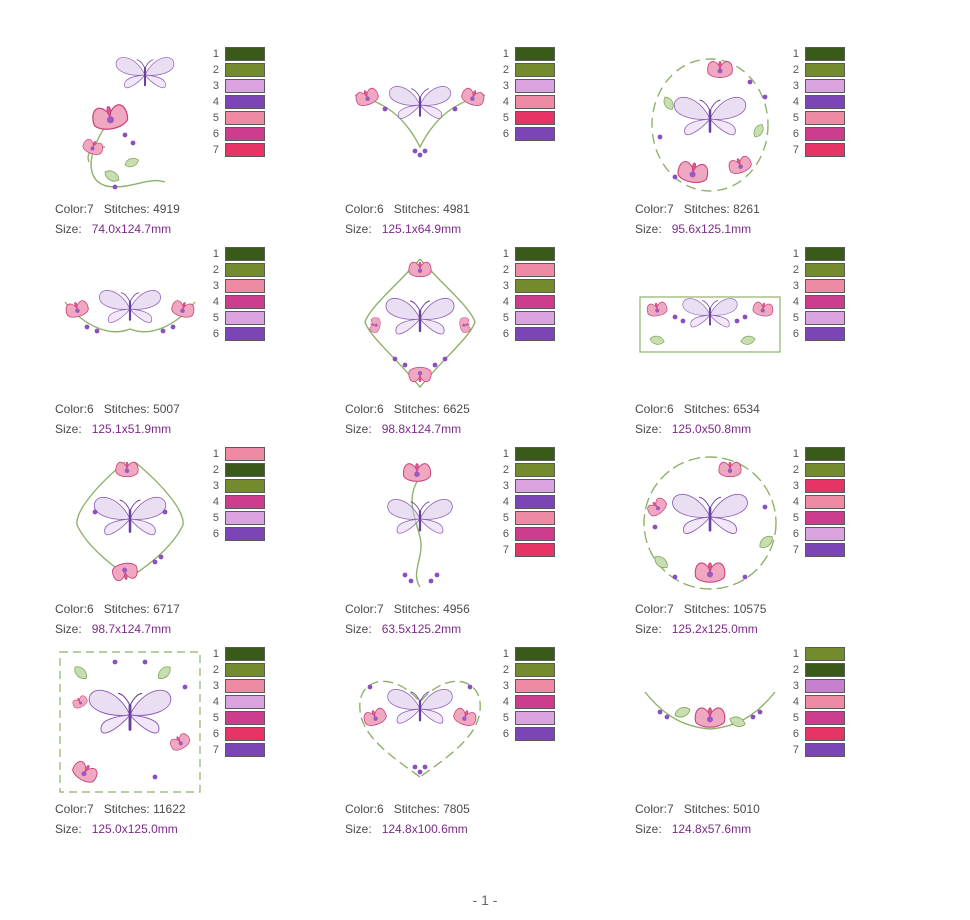 This screenshot has height=920, width=970. I want to click on design-color-stitches: Color:7 Stitches: 4919, so click(117, 209).